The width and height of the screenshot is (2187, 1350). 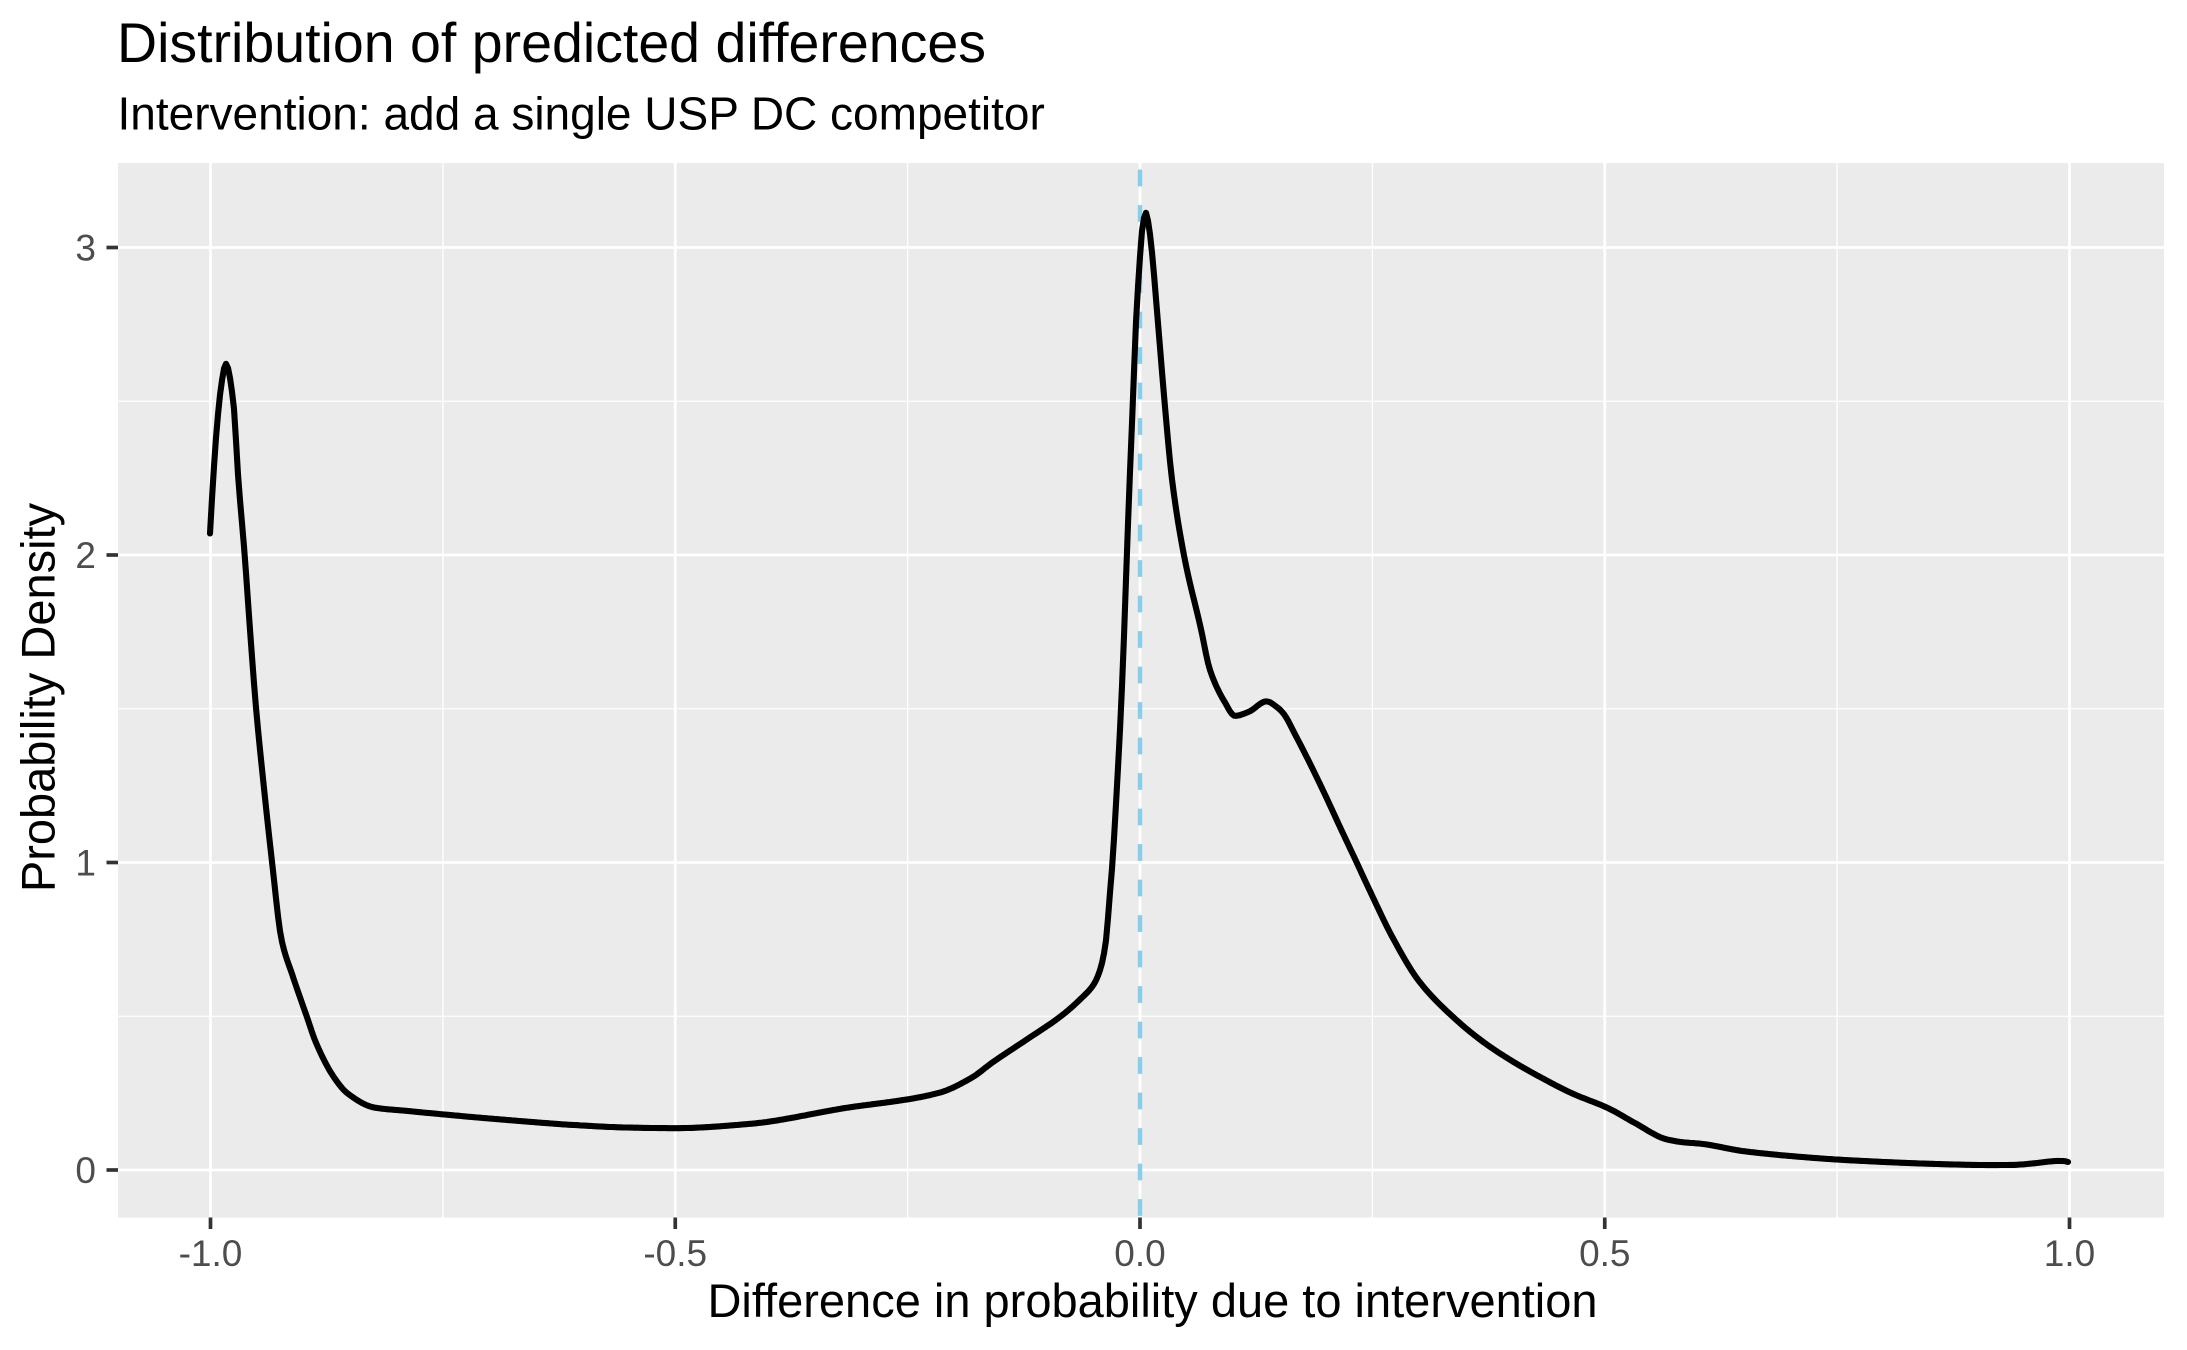 I want to click on svg-text: 2, so click(x=85, y=555).